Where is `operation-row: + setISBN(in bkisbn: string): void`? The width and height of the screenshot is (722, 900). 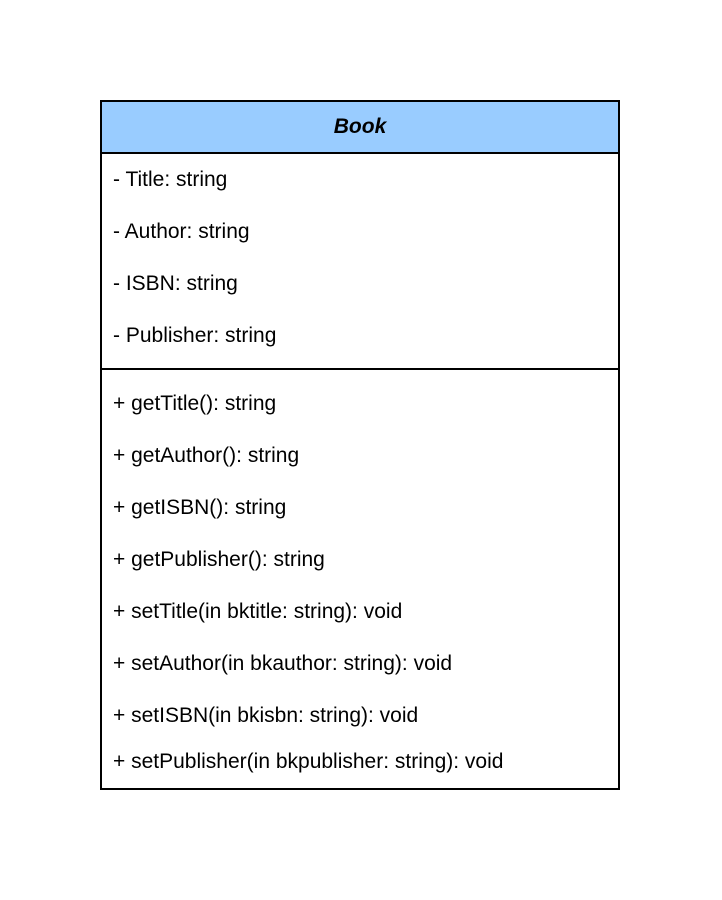
operation-row: + setISBN(in bkisbn: string): void is located at coordinates (266, 715).